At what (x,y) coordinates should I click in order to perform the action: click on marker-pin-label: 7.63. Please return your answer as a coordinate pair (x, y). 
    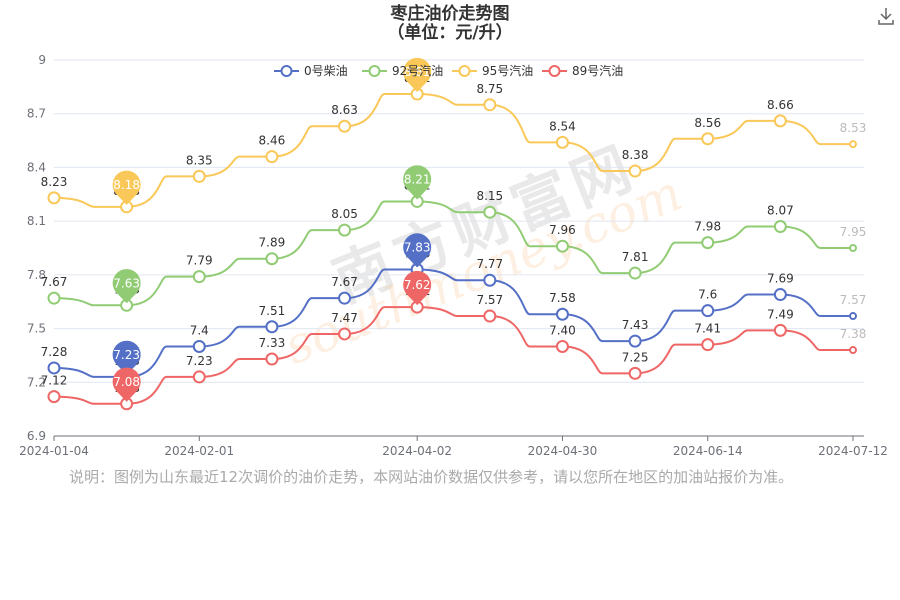
    Looking at the image, I should click on (126, 283).